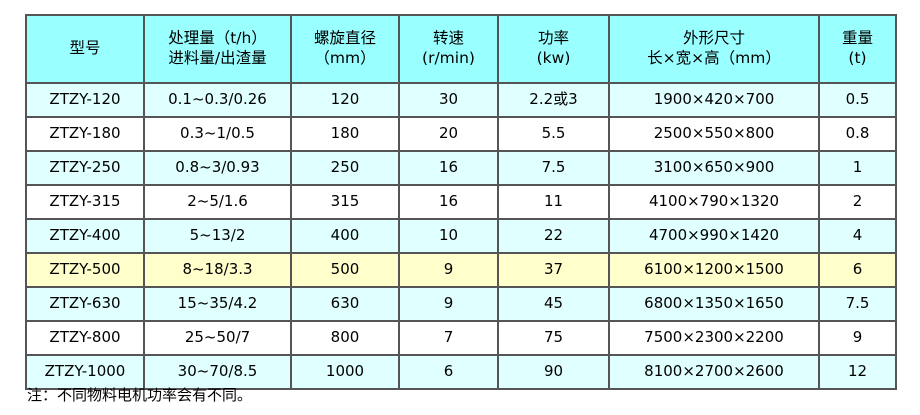  I want to click on table-cell: 120, so click(345, 100).